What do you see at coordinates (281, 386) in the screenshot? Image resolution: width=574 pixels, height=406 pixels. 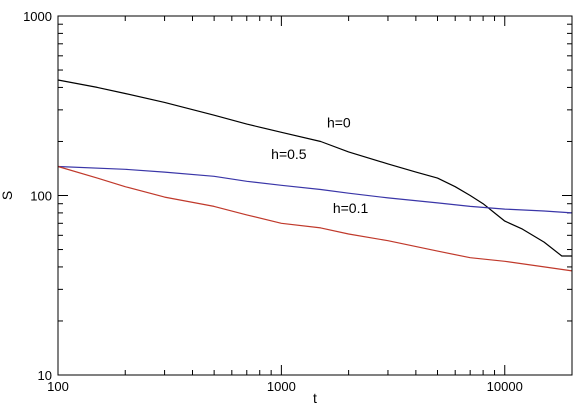 I see `x-tick-label: 1000` at bounding box center [281, 386].